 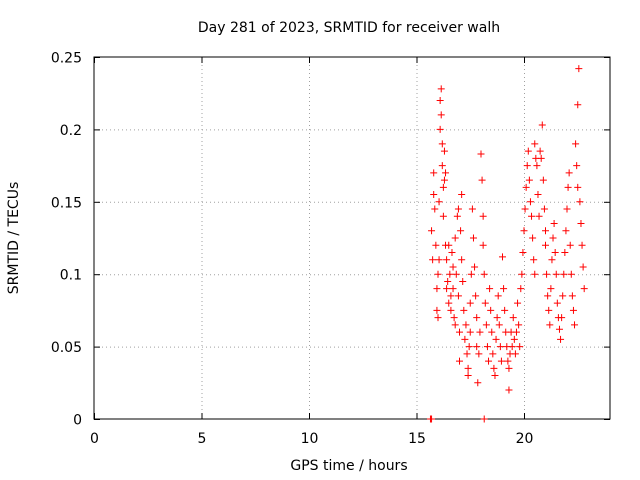 What do you see at coordinates (94, 439) in the screenshot?
I see `x-tick-label: 0` at bounding box center [94, 439].